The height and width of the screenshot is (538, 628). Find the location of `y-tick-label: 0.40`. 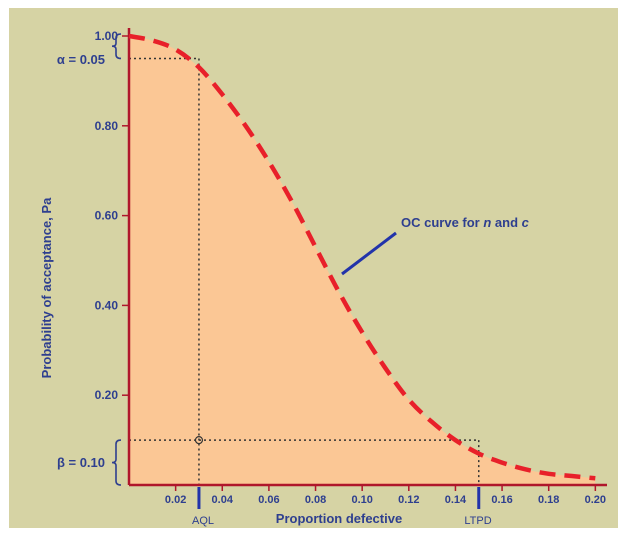

y-tick-label: 0.40 is located at coordinates (107, 305).